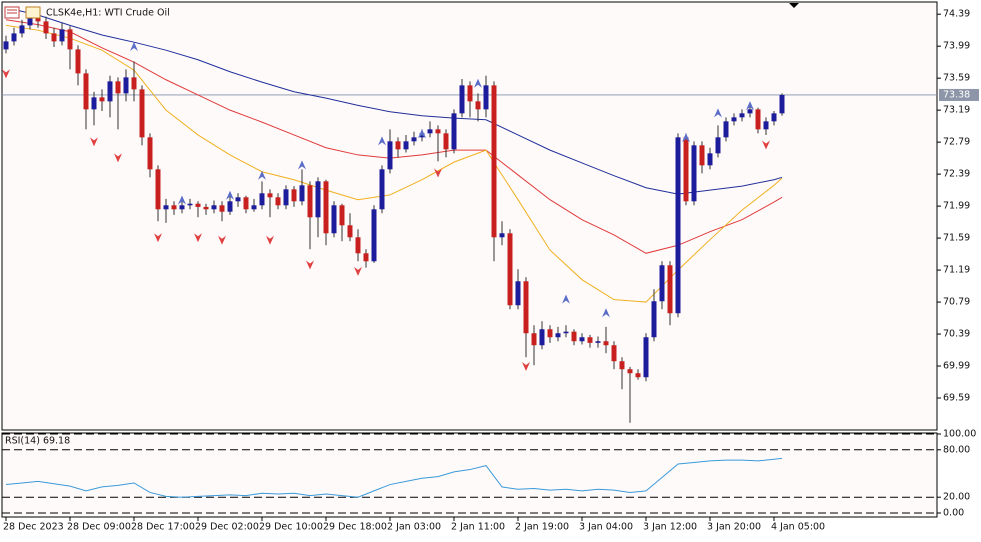  What do you see at coordinates (956, 142) in the screenshot?
I see `y-tick-label: 72.79` at bounding box center [956, 142].